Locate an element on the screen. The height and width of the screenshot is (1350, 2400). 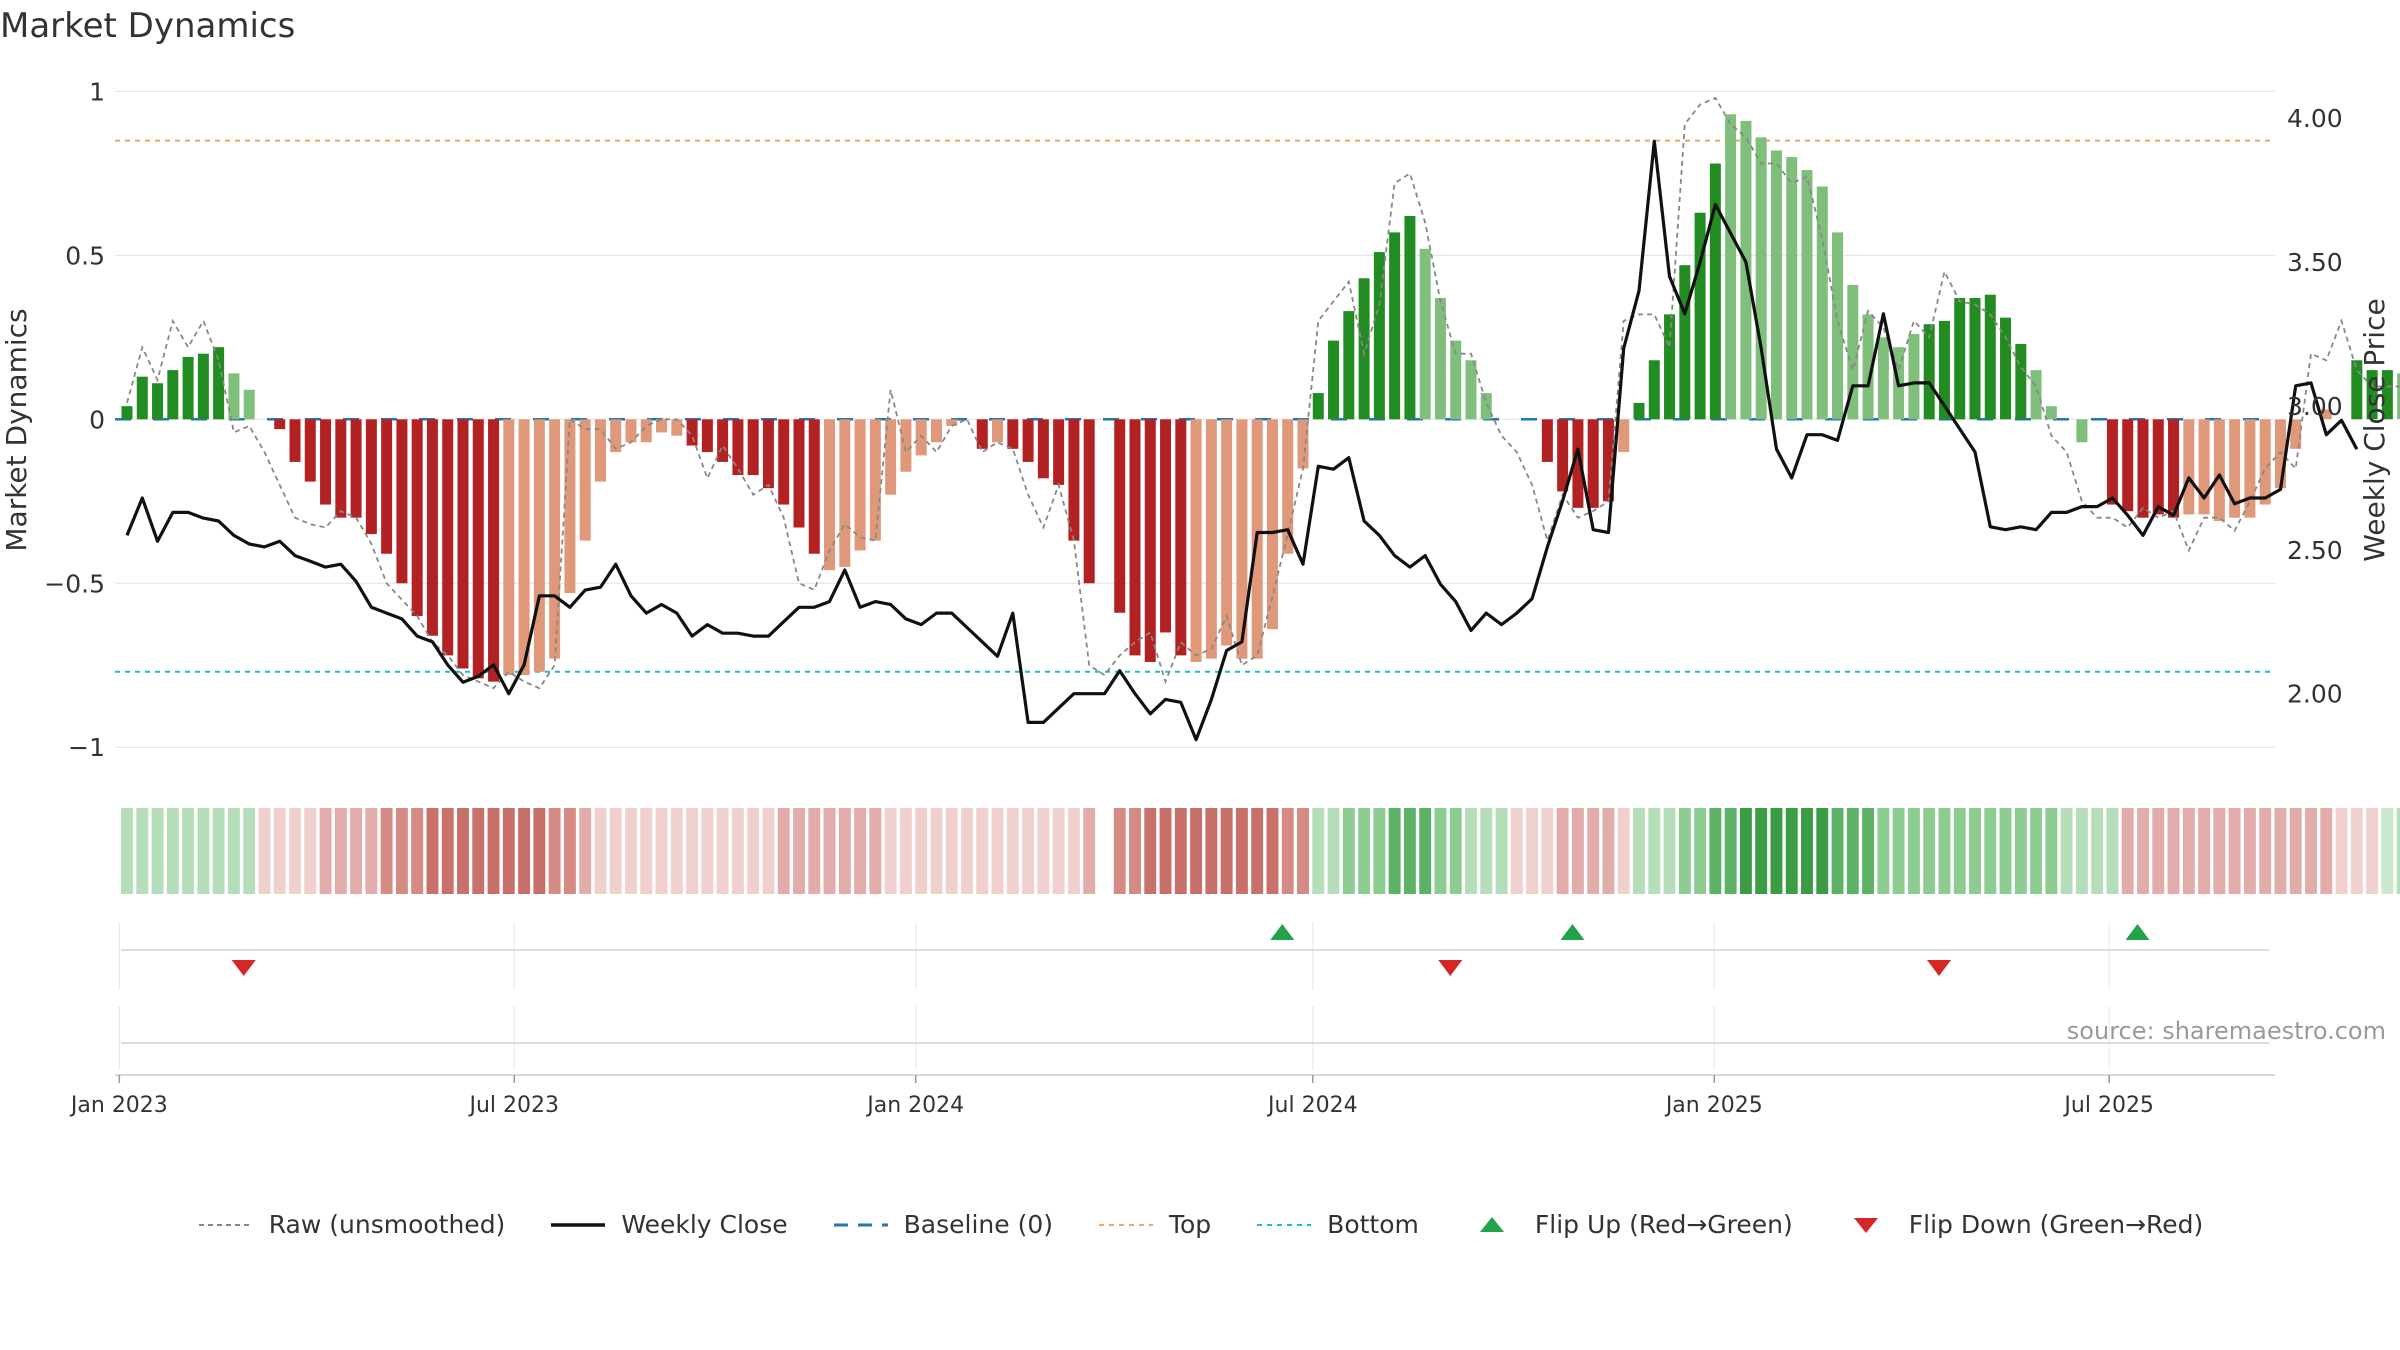
legend-item-baseline: Baseline (0) is located at coordinates (942, 1224).